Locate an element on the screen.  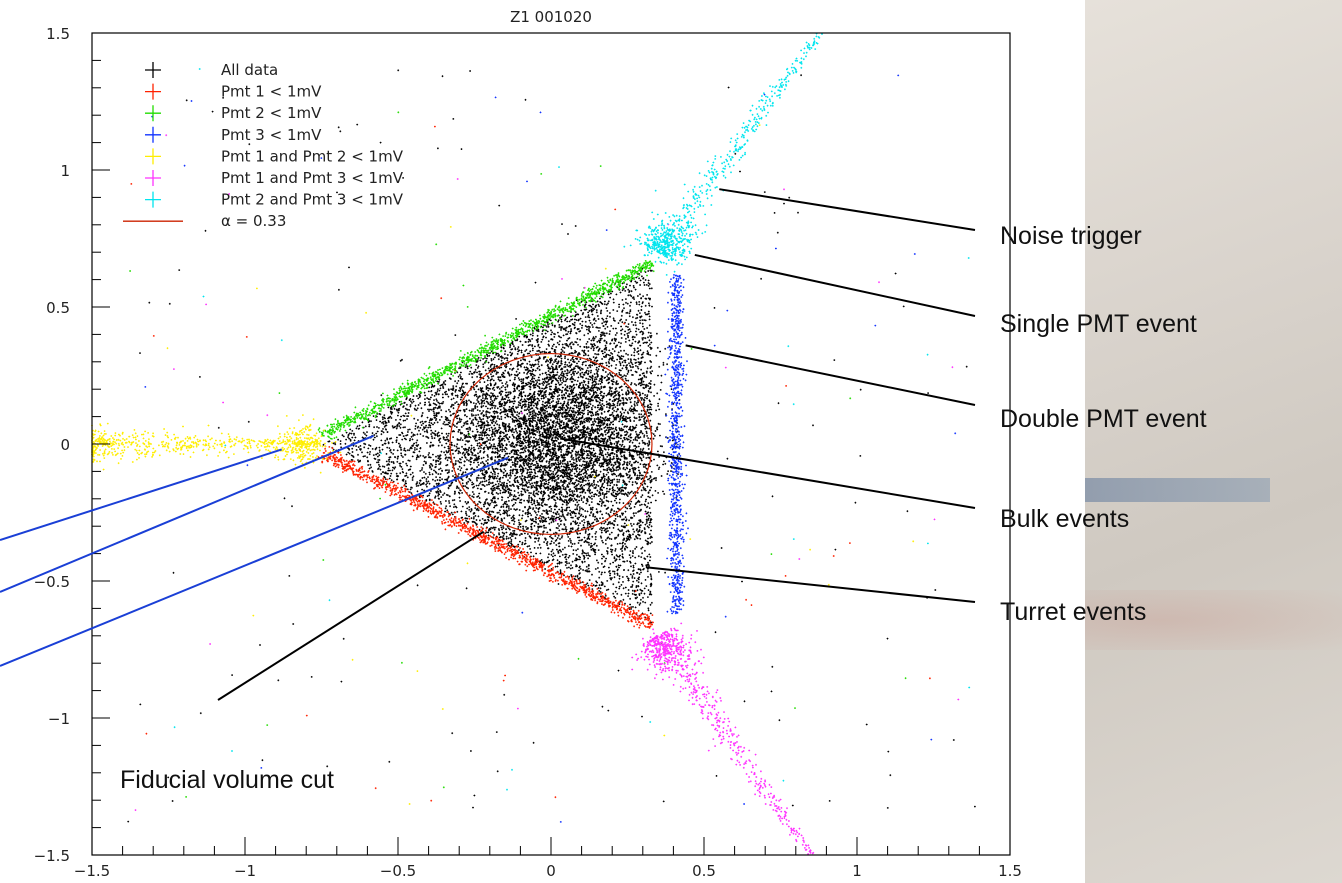
legend-label: Pmt 1 and Pmt 3 < 1mV is located at coordinates (312, 178).